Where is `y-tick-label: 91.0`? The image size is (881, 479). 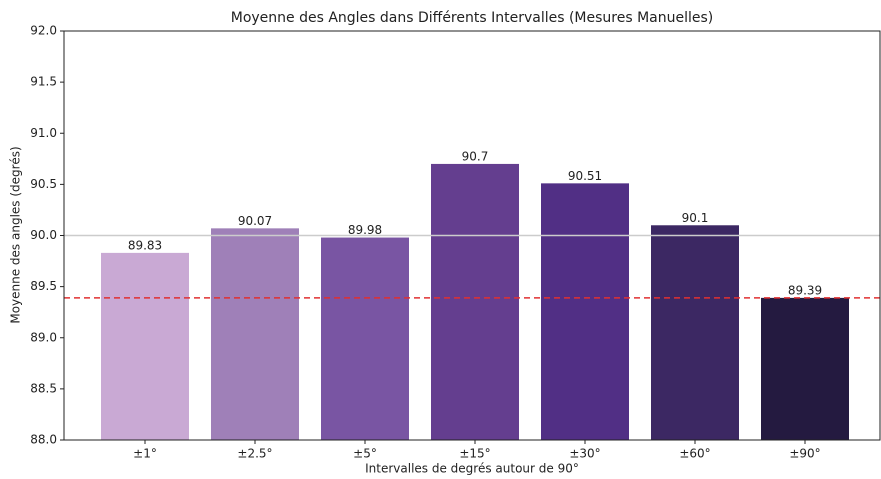
y-tick-label: 91.0 is located at coordinates (43, 133).